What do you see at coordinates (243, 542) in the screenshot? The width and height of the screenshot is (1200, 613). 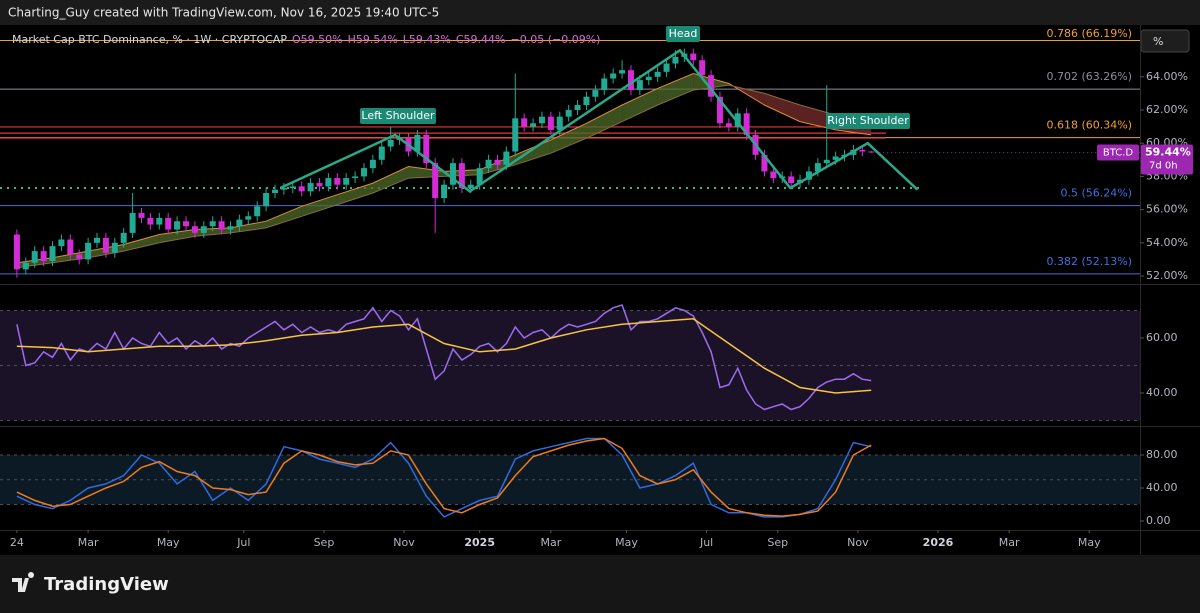 I see `x-tick-label: Jul` at bounding box center [243, 542].